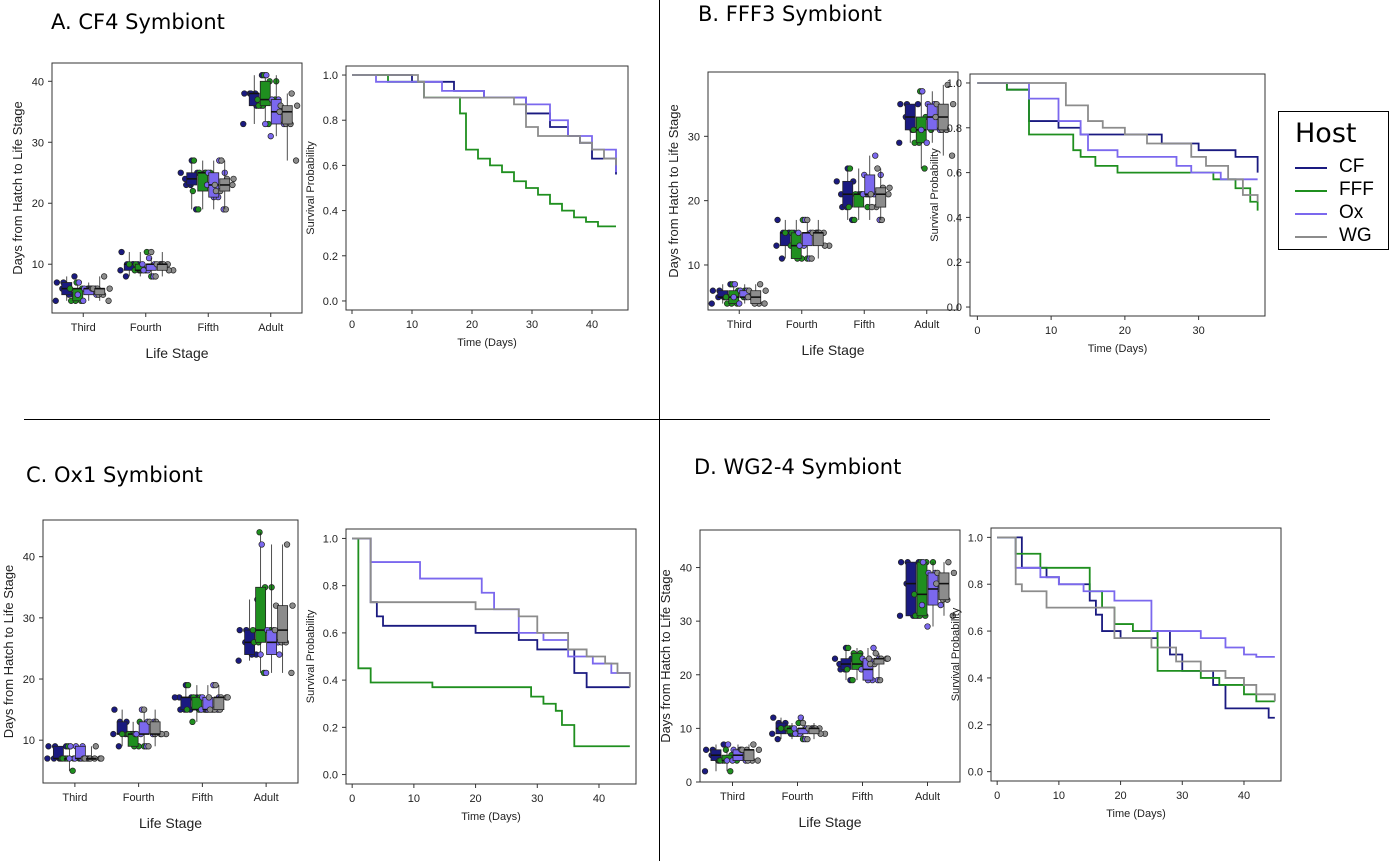 The width and height of the screenshot is (1395, 861). I want to click on legend-item-wg: WG, so click(1341, 237).